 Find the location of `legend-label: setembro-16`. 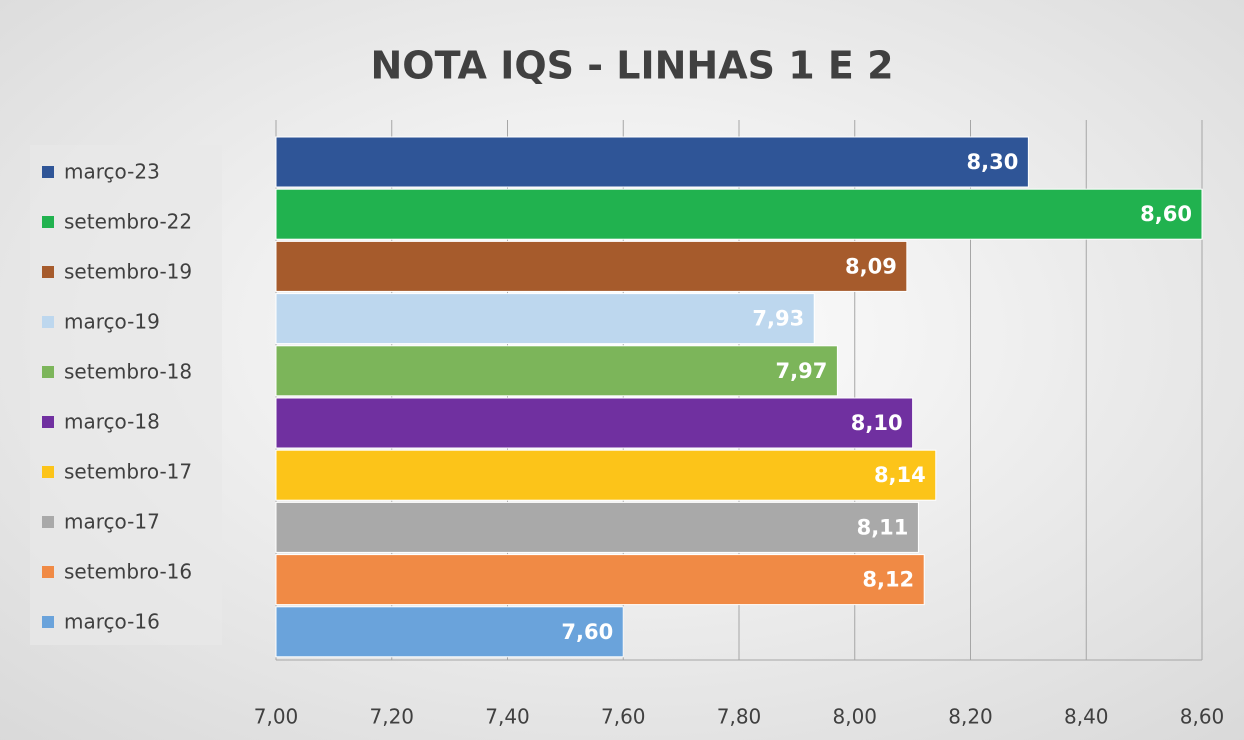

legend-label: setembro-16 is located at coordinates (128, 572).